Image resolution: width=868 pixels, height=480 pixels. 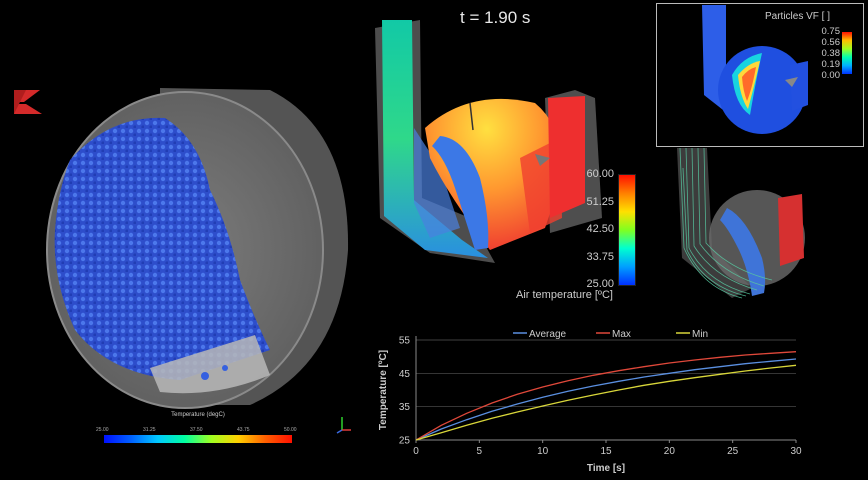 What do you see at coordinates (796, 451) in the screenshot?
I see `x-tick-label: 30` at bounding box center [796, 451].